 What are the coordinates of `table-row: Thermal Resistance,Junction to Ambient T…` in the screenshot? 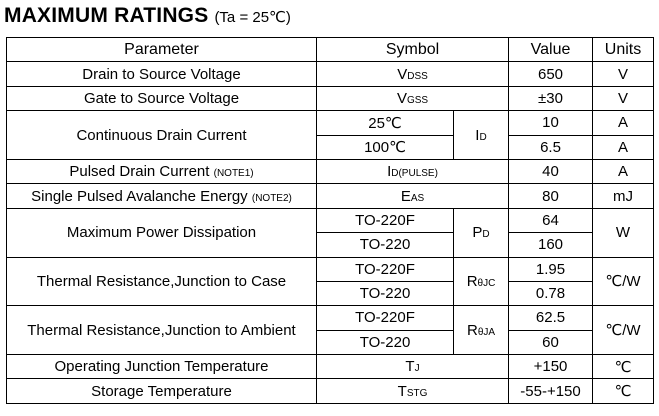 It's located at (330, 330).